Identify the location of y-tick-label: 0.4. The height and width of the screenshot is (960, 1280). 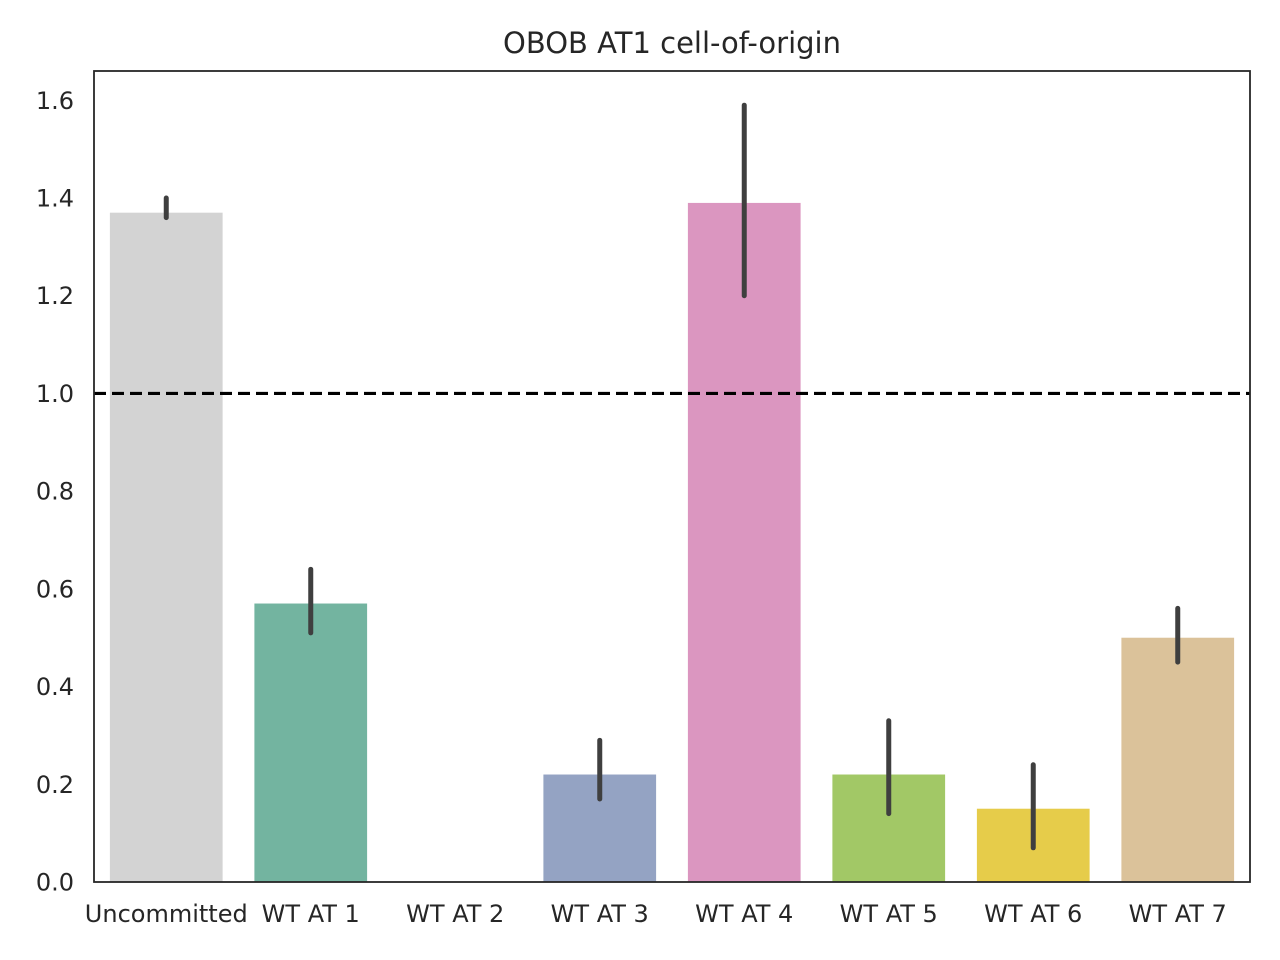
(55, 687).